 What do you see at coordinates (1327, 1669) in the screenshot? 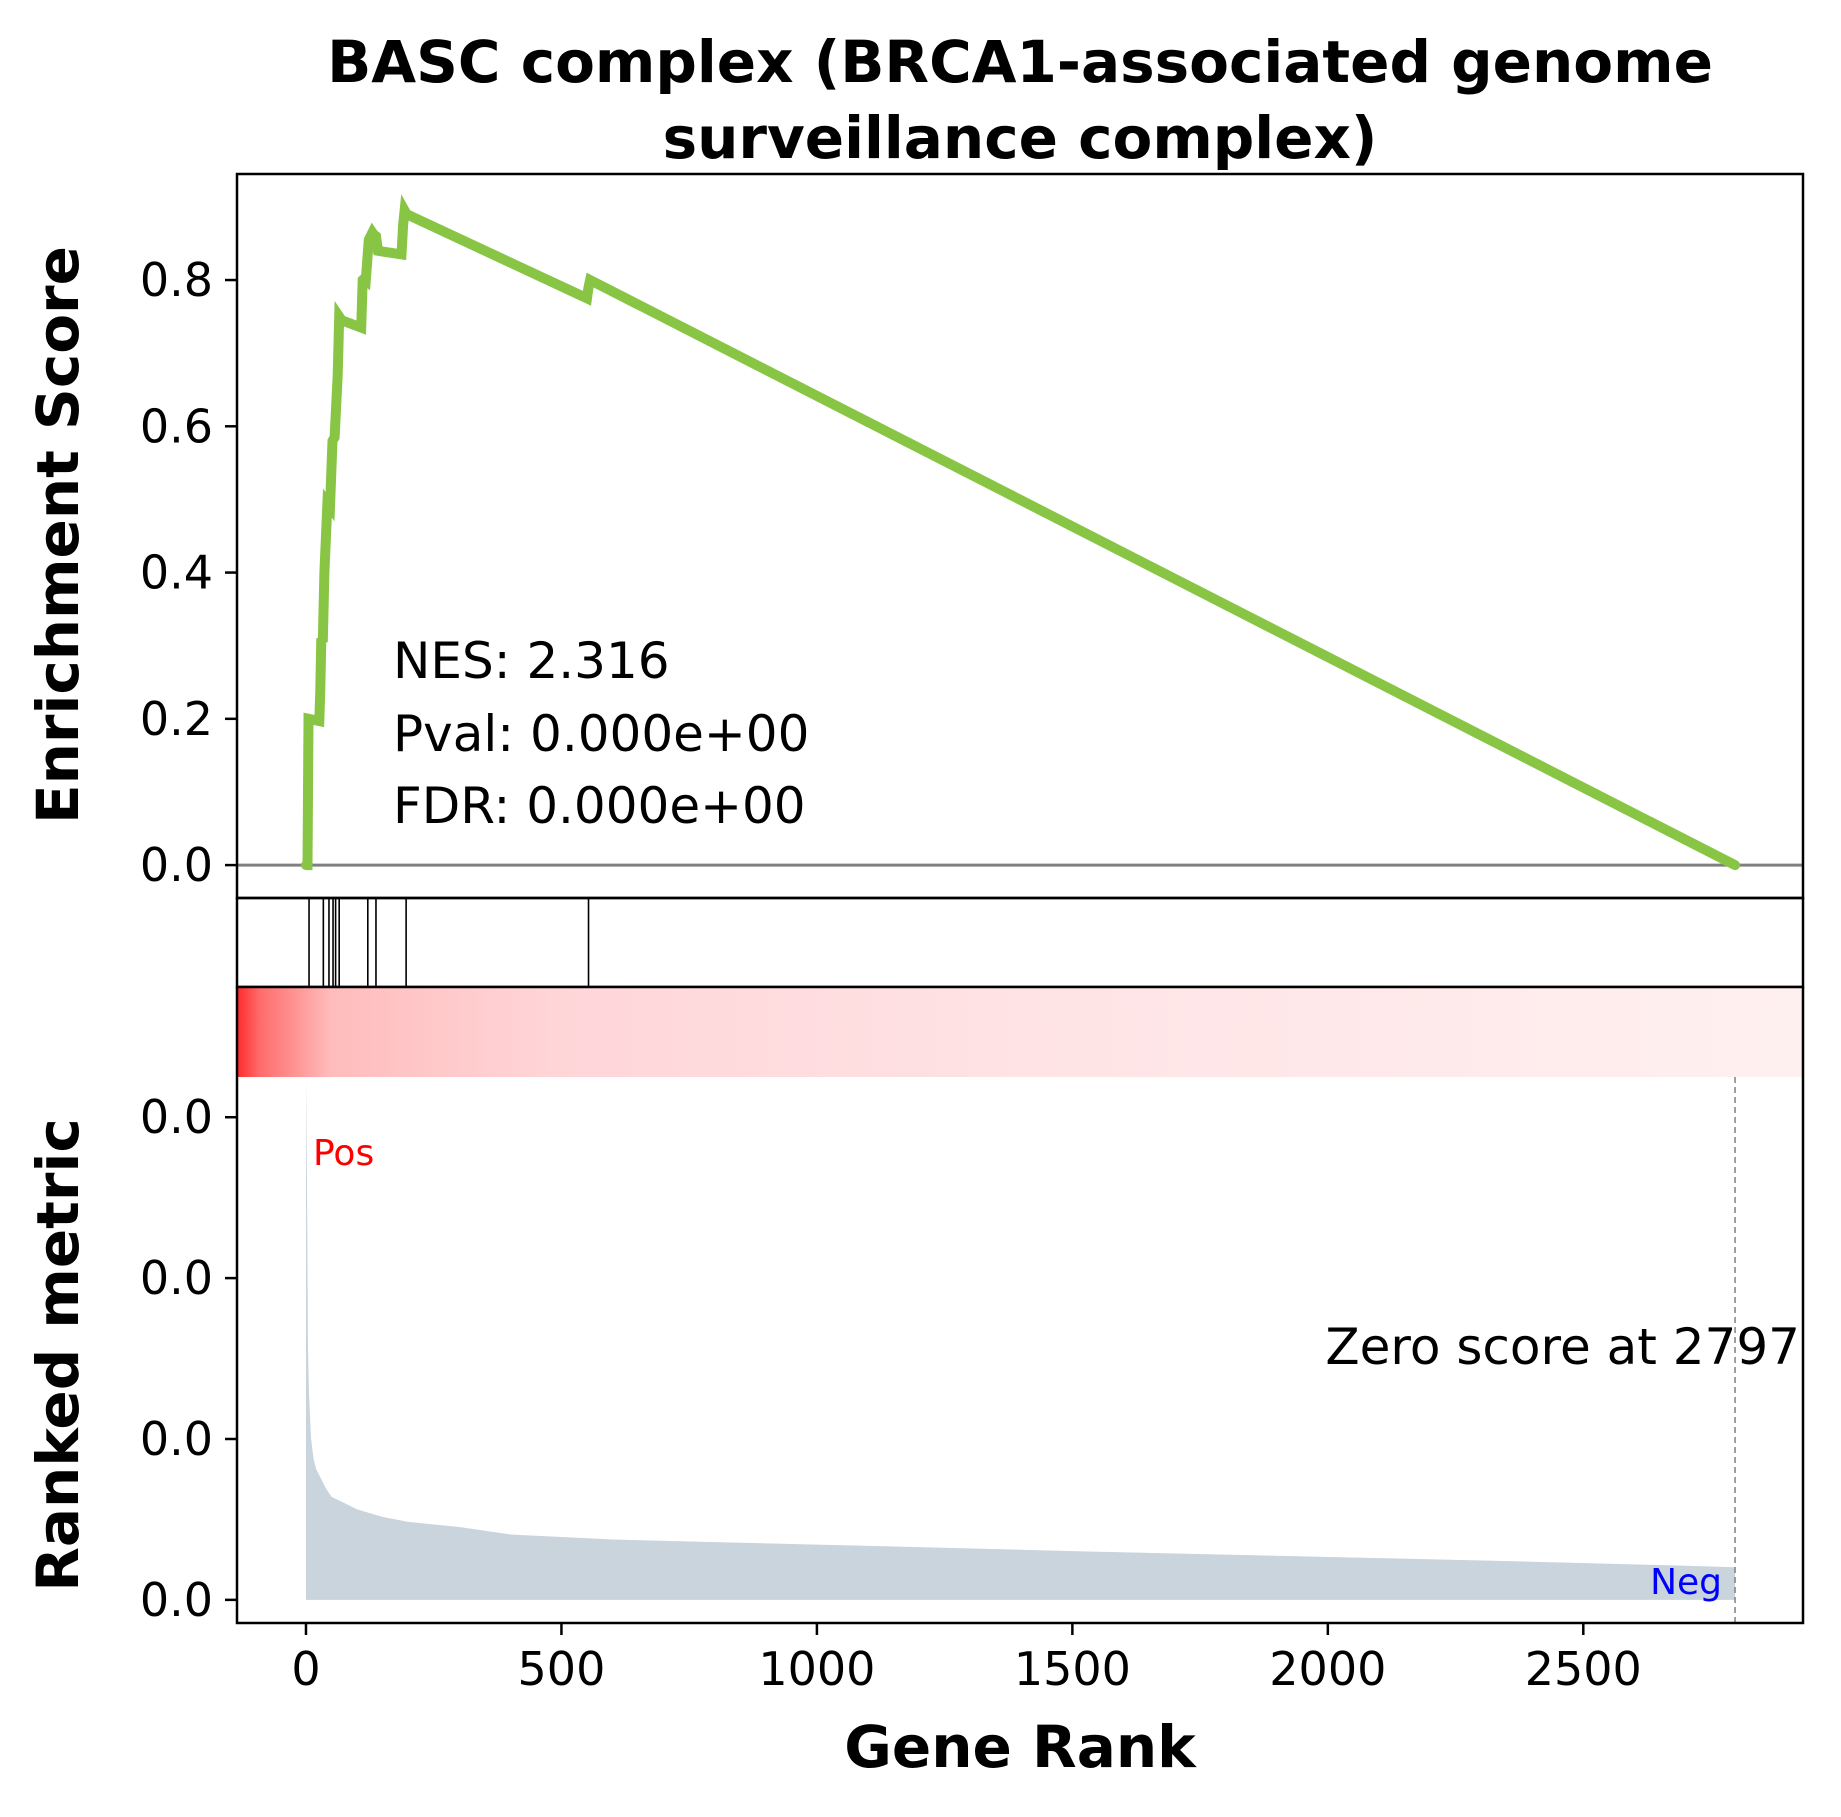
I see `xtick-label: 2000` at bounding box center [1327, 1669].